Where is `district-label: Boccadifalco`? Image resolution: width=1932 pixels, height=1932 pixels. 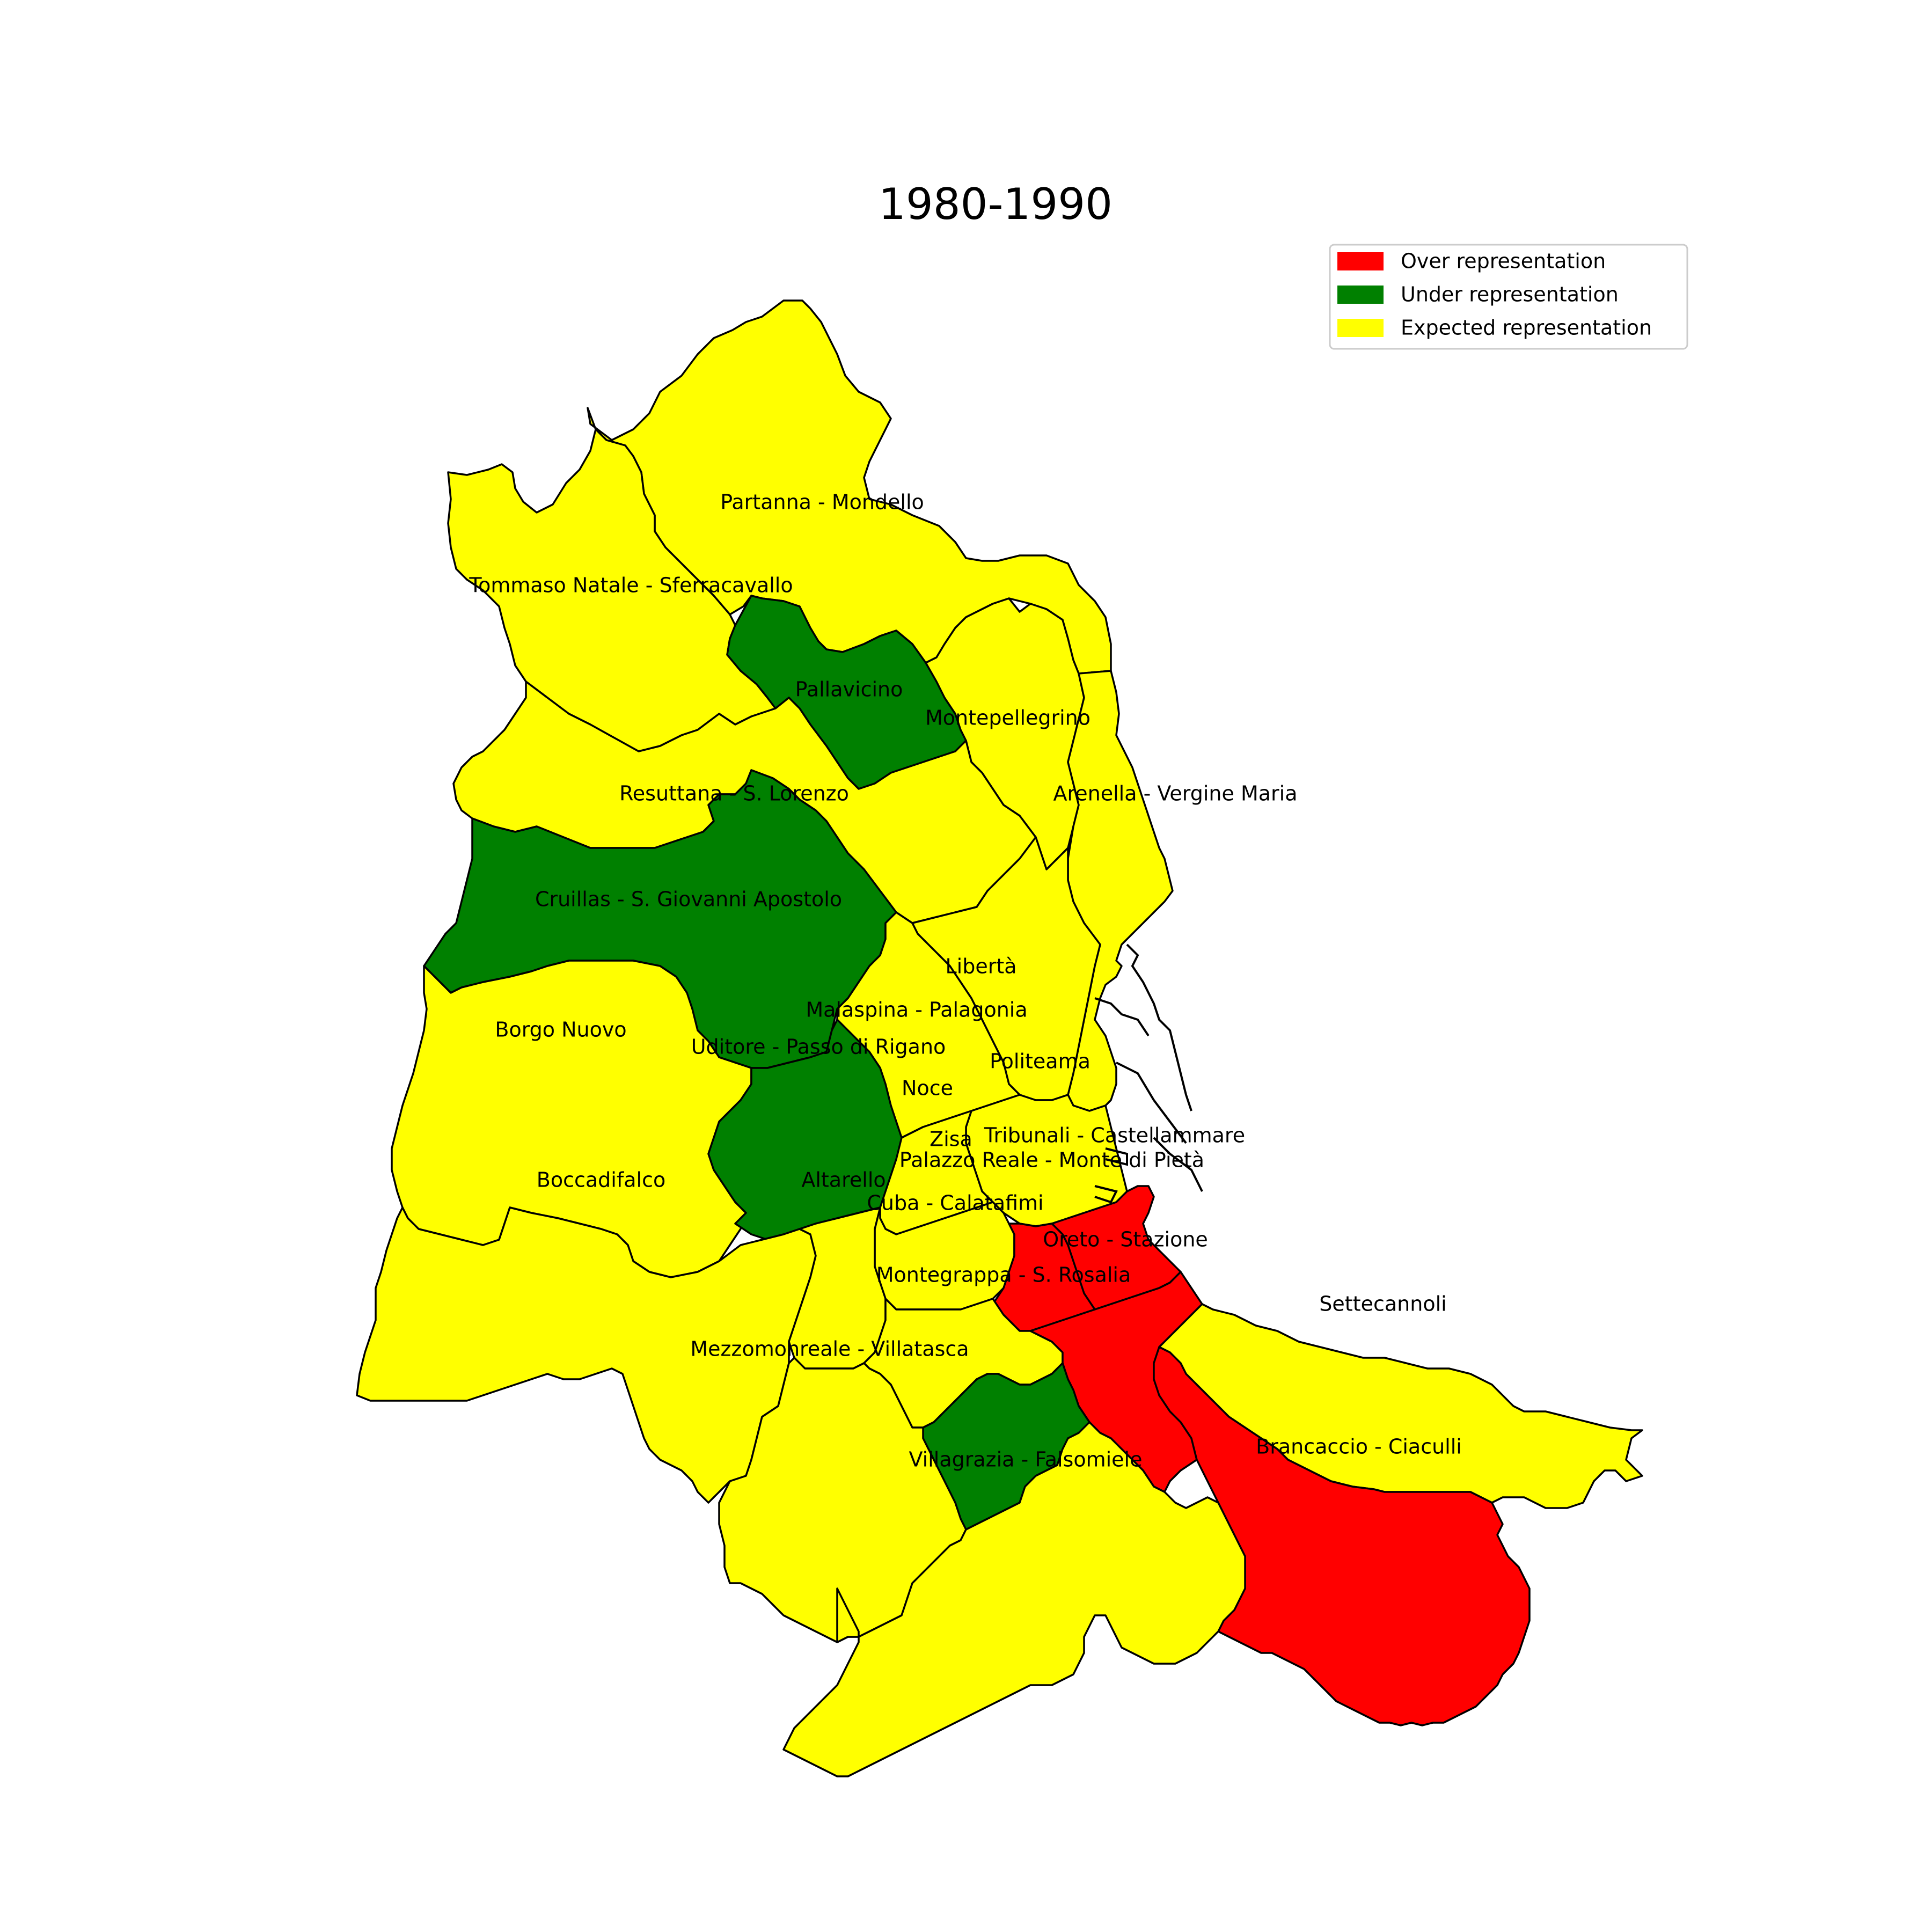
district-label: Boccadifalco is located at coordinates (601, 1180).